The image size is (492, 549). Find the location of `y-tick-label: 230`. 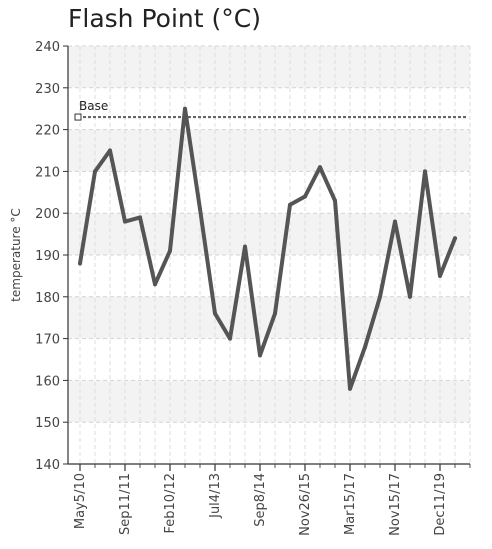

y-tick-label: 230 is located at coordinates (47, 89).